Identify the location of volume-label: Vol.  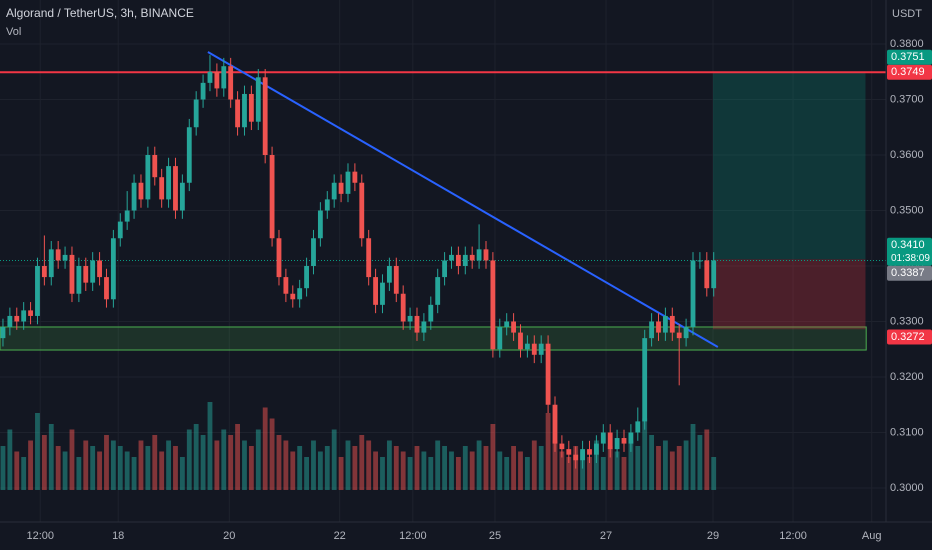
(13, 32).